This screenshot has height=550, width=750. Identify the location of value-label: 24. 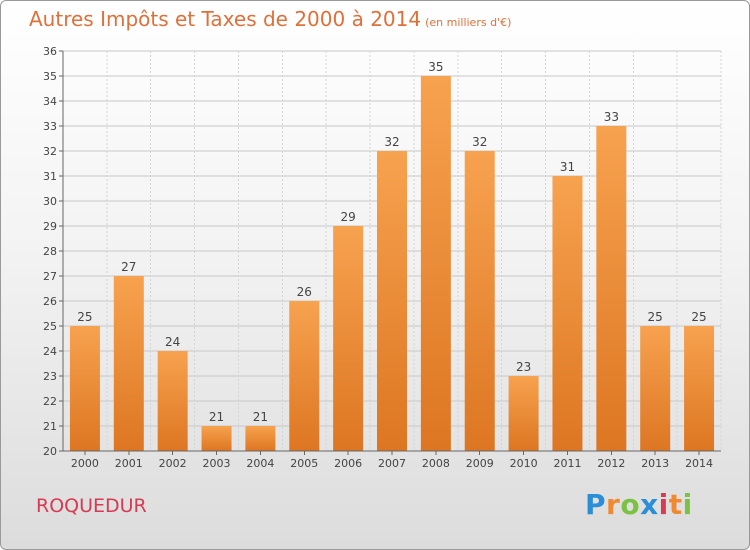
(172, 342).